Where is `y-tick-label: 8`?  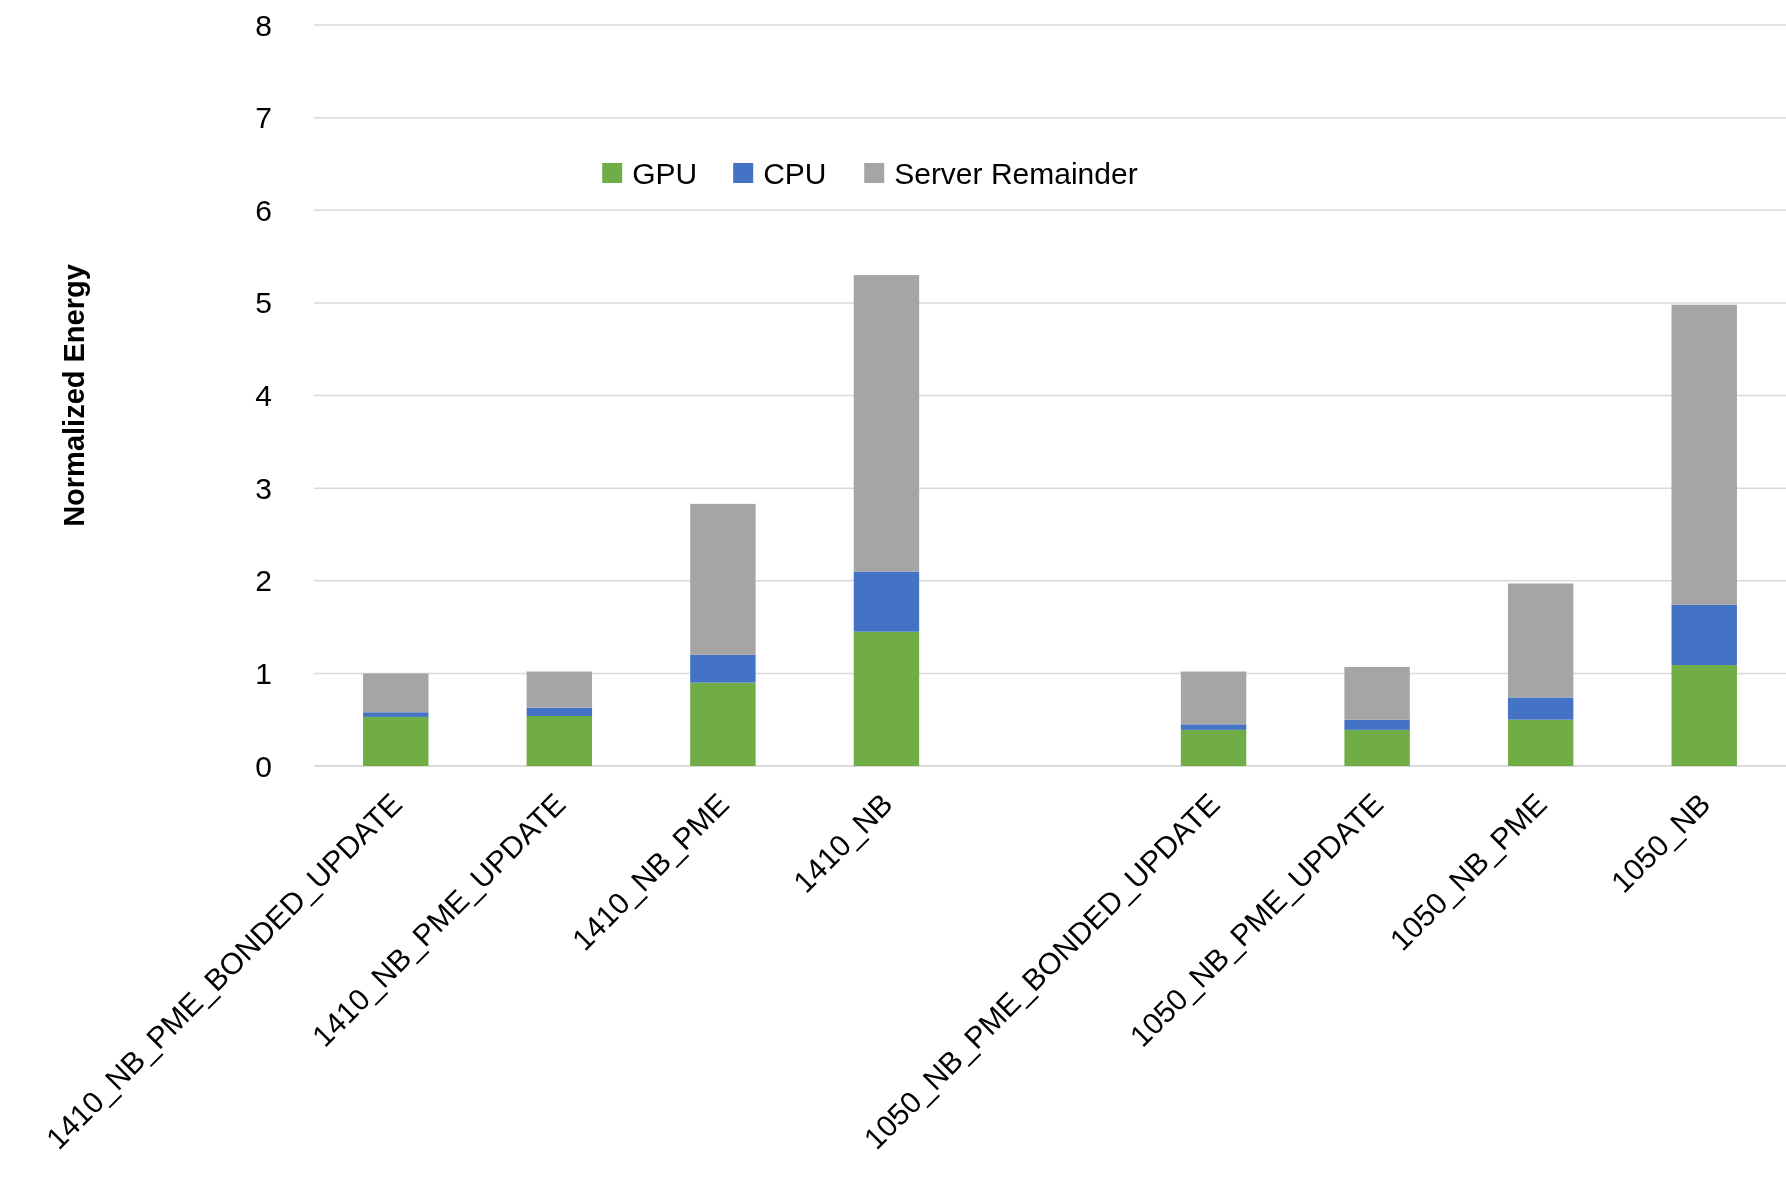 y-tick-label: 8 is located at coordinates (263, 25).